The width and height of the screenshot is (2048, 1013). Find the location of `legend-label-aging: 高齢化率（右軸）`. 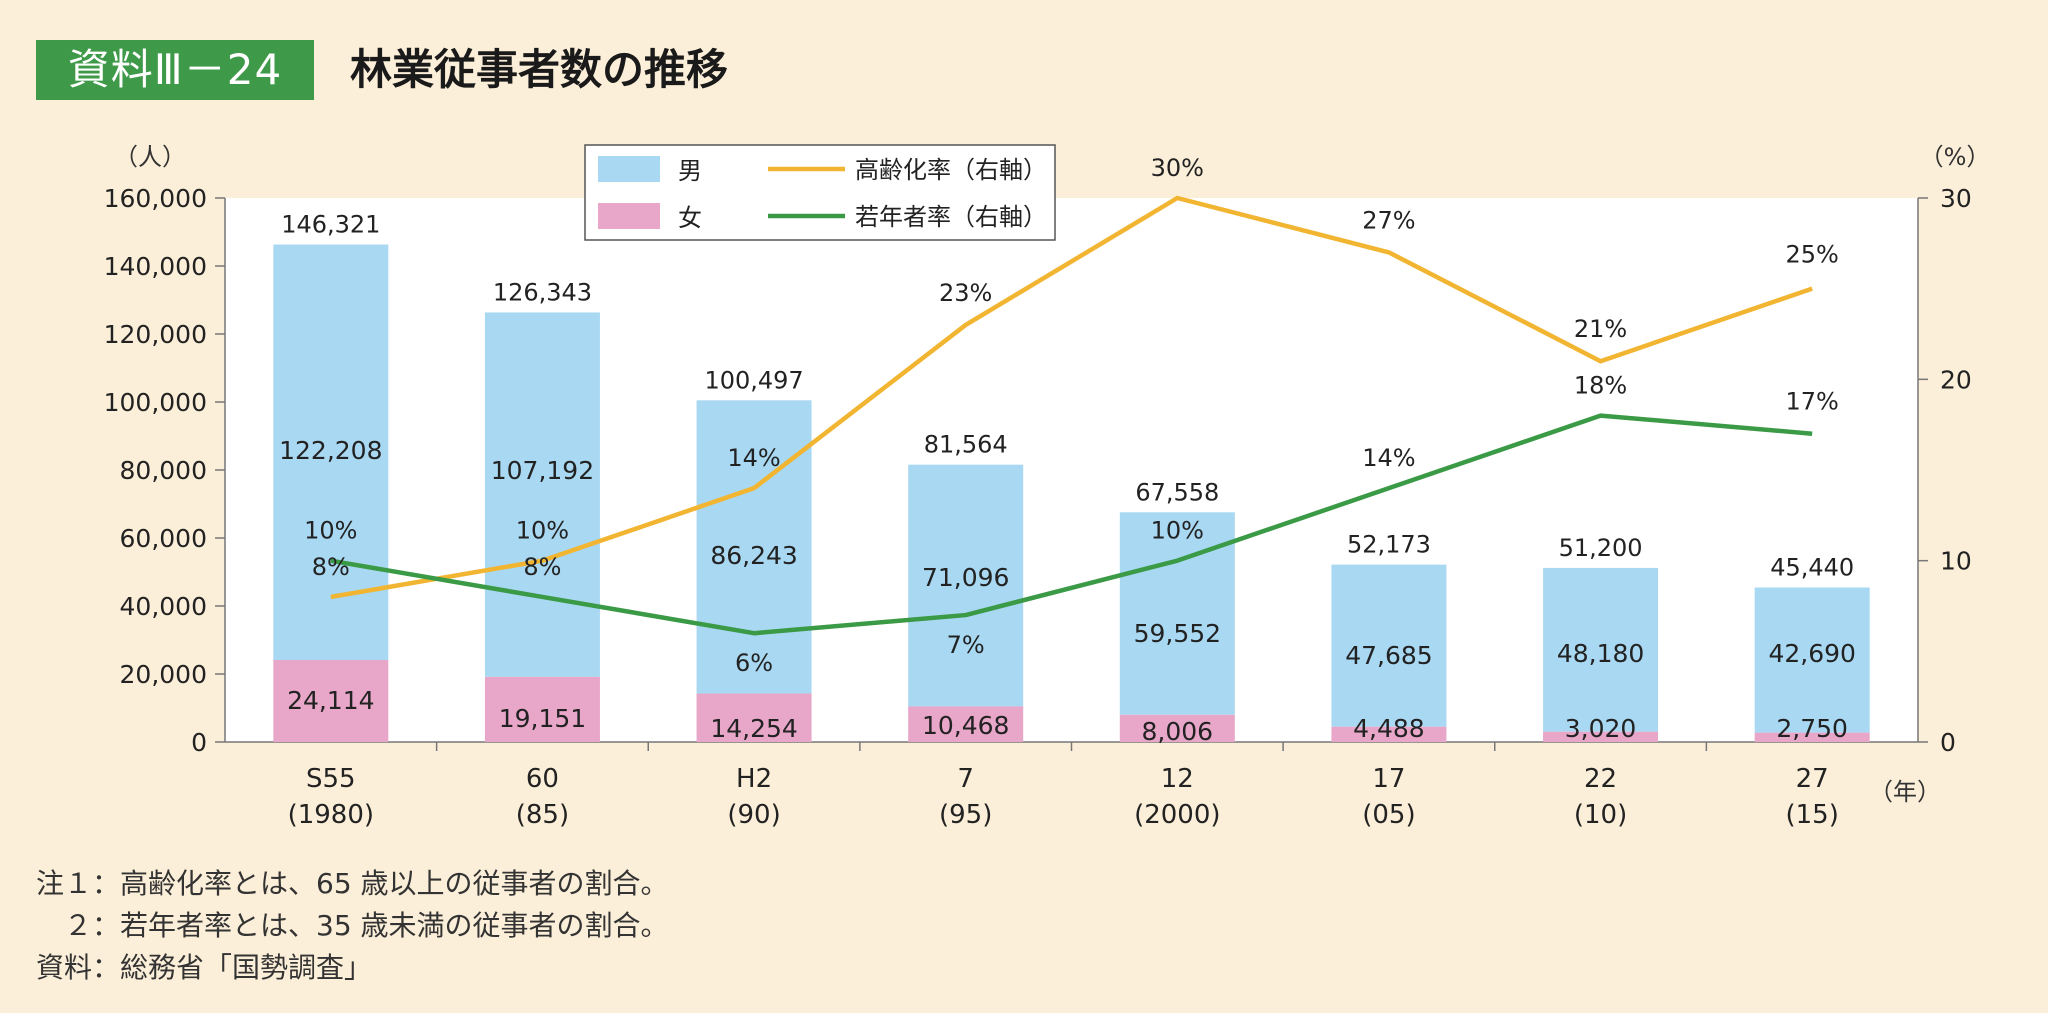

legend-label-aging: 高齢化率（右軸） is located at coordinates (951, 170).